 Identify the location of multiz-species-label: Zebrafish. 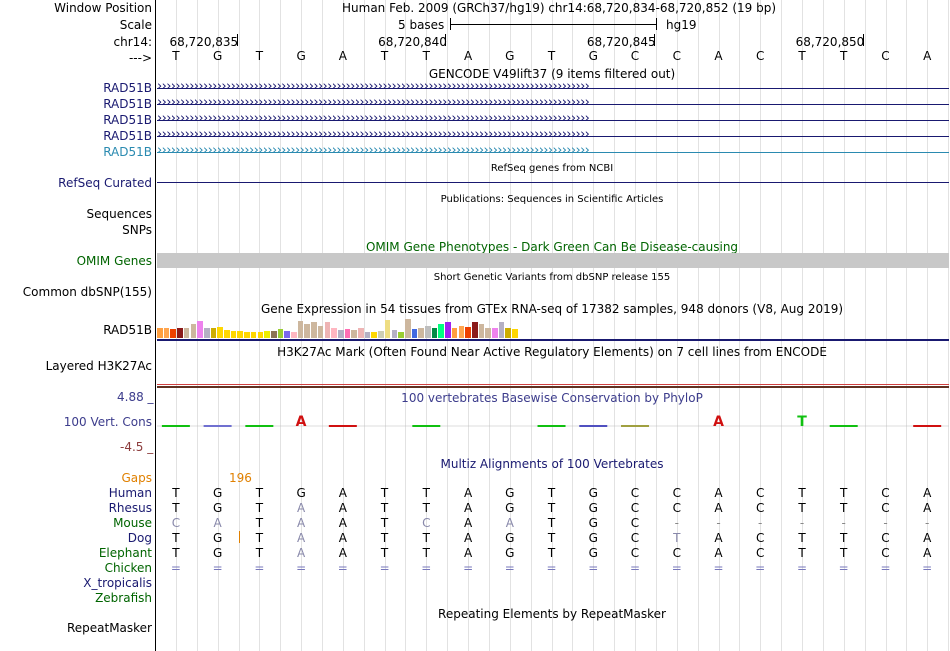
(123, 598).